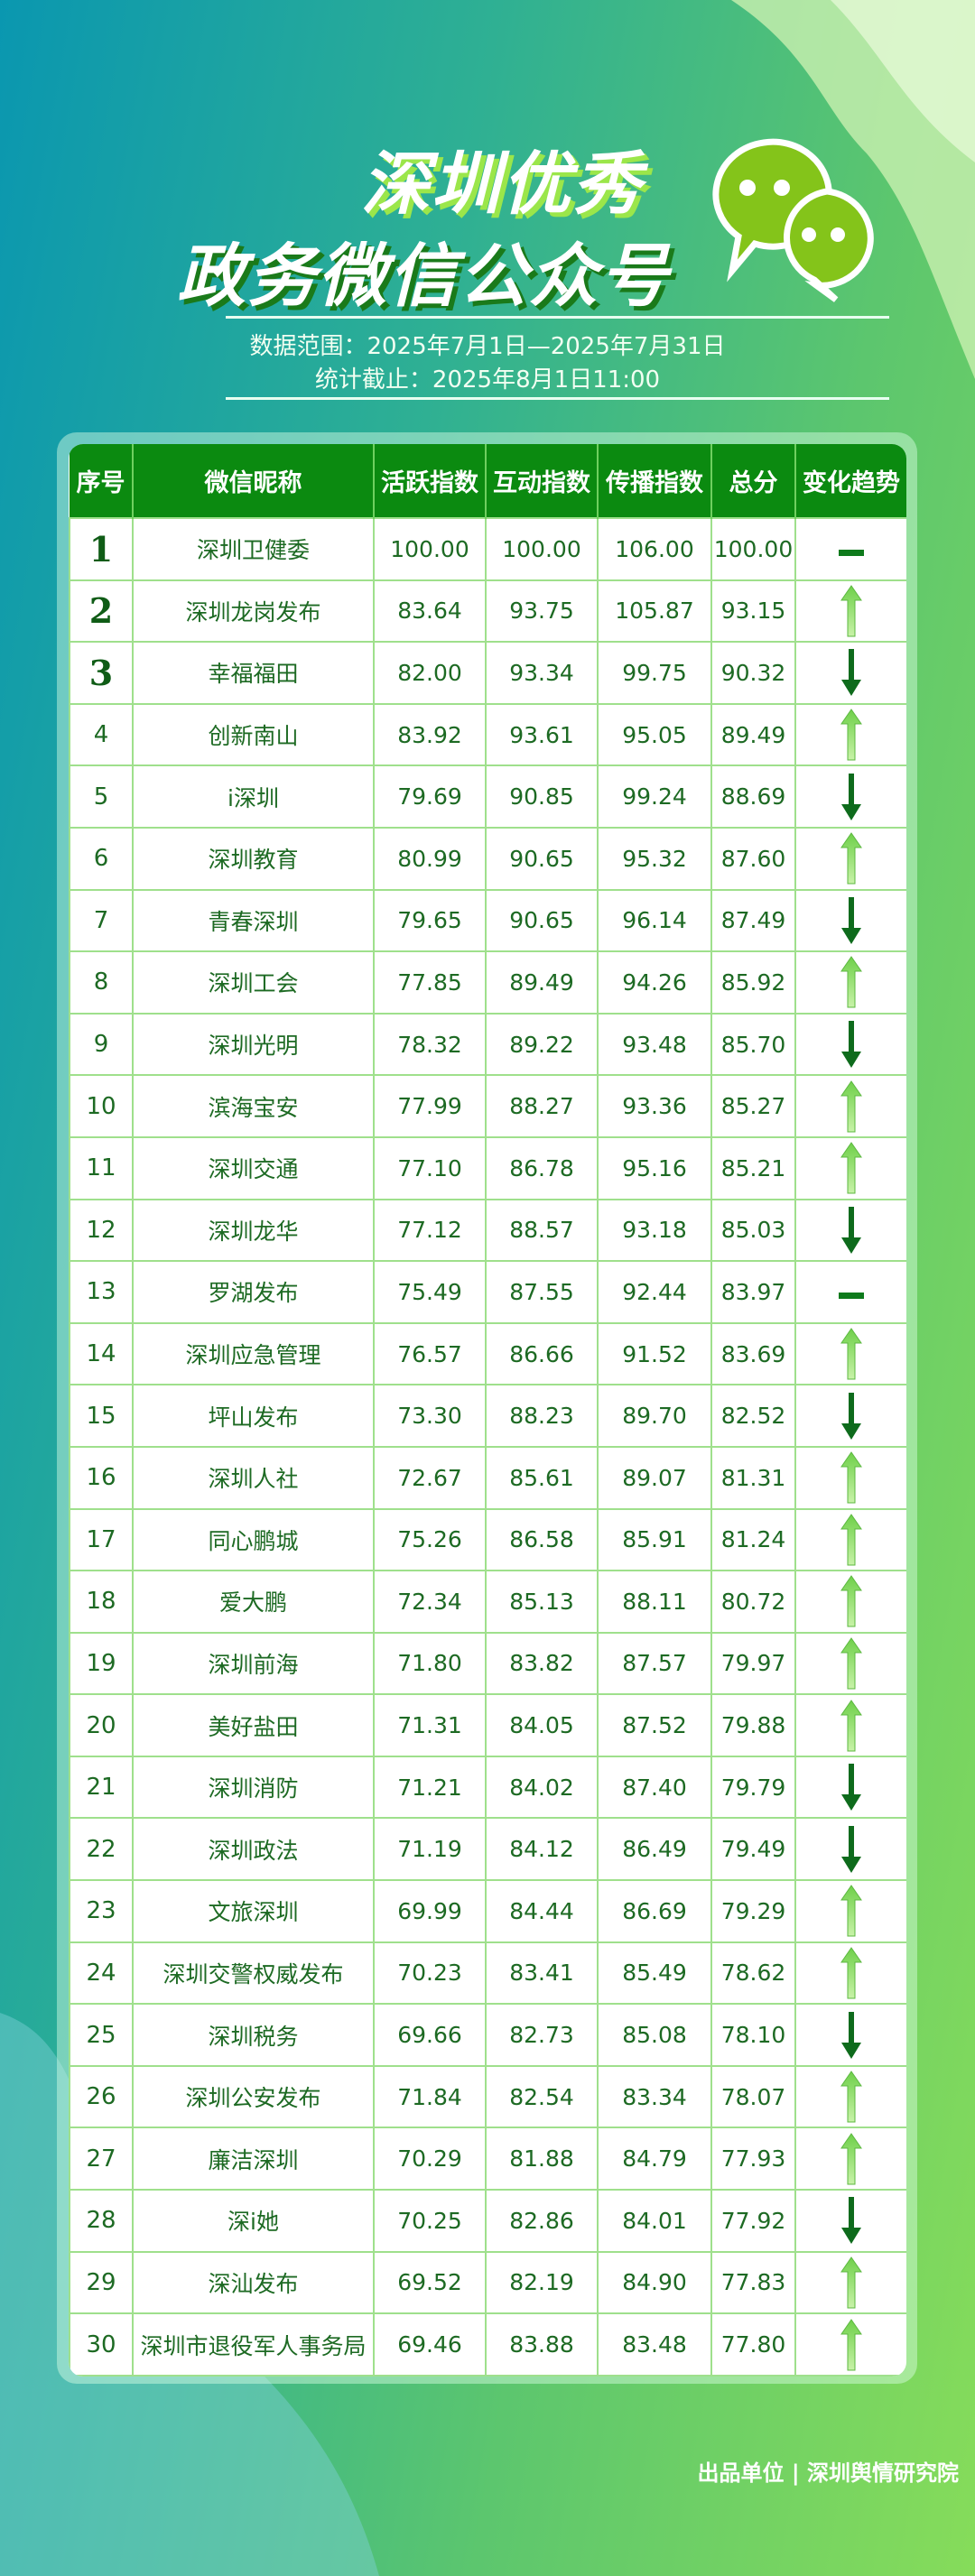 This screenshot has height=2576, width=975. What do you see at coordinates (487, 982) in the screenshot?
I see `table-row: 8 深圳工会 77.85 89.49 94.26 85.92` at bounding box center [487, 982].